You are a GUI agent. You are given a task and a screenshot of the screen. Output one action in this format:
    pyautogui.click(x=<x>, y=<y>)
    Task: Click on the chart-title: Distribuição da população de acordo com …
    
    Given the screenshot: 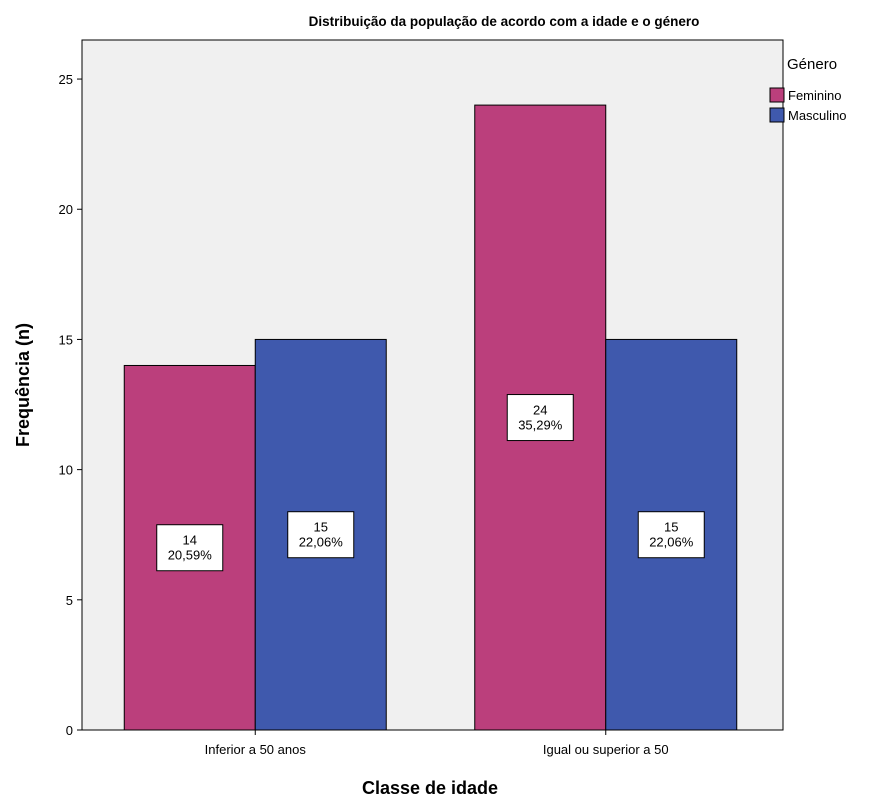 What is the action you would take?
    pyautogui.click(x=504, y=21)
    